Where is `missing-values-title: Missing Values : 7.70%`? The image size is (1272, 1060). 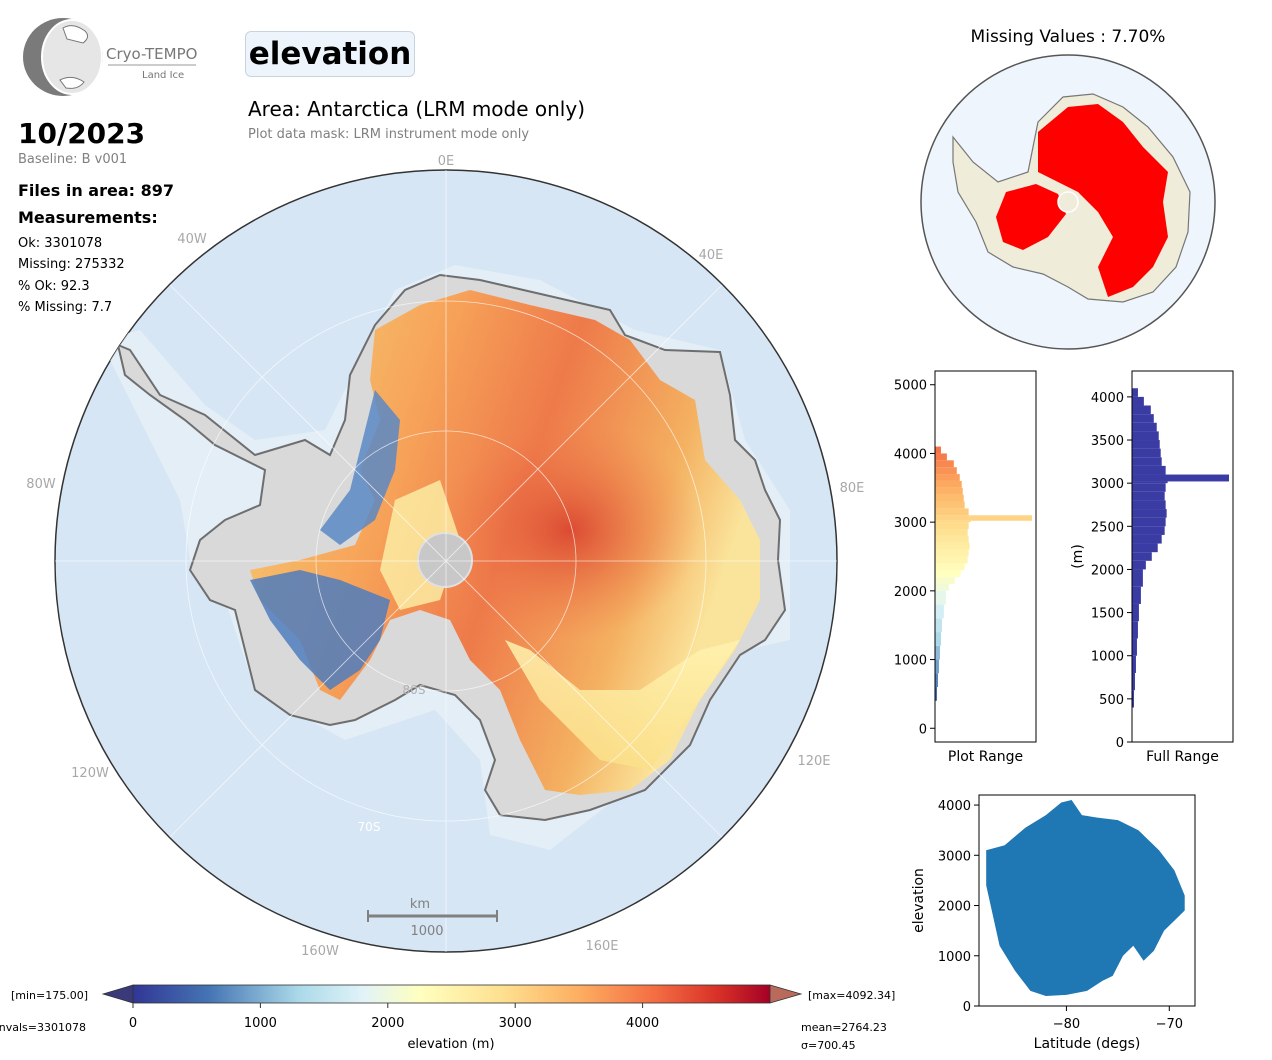
missing-values-title: Missing Values : 7.70% is located at coordinates (1068, 37).